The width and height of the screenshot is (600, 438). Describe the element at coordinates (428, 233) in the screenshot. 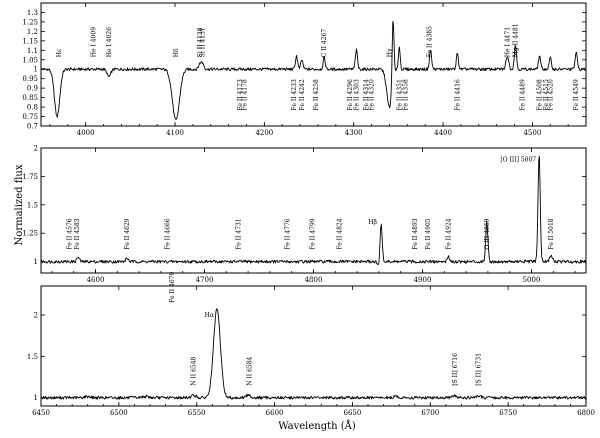

I see `line-id-label: Fe II 4905` at that location.